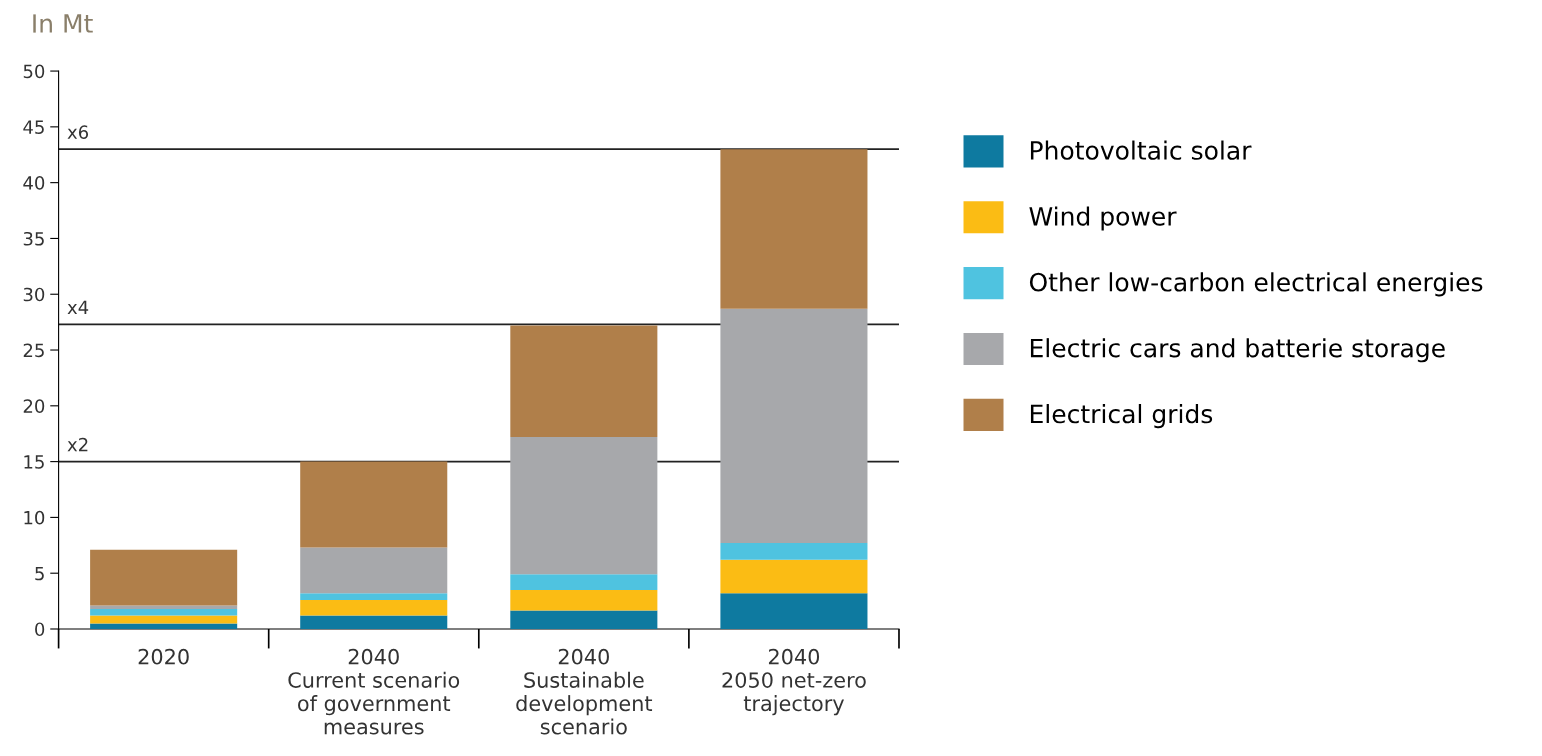  I want to click on x-tick-label: 2040 Current scenario of government measures, so click(374, 691).